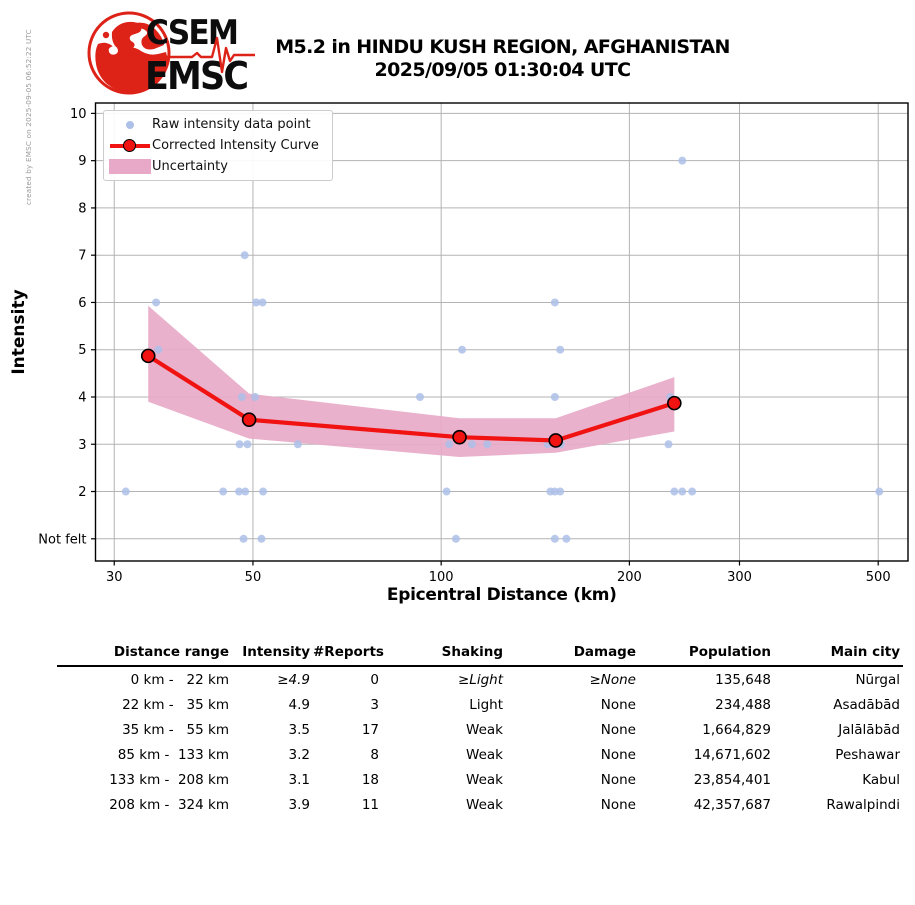 The height and width of the screenshot is (905, 915). I want to click on y-tick-label: 7, so click(82, 256).